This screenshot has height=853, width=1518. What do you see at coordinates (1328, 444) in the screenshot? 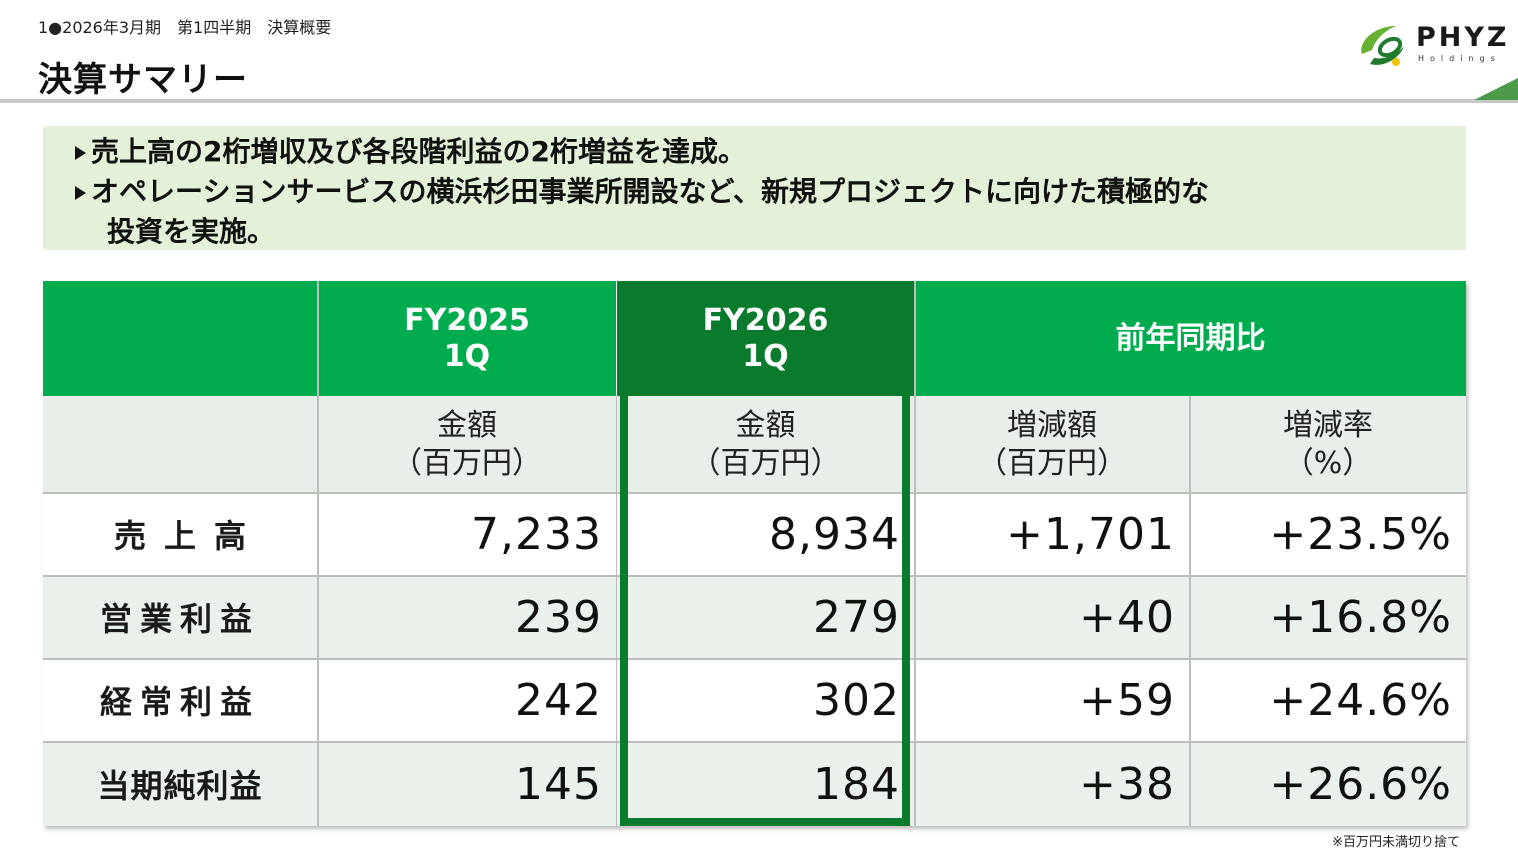
I see `subheader-rate: 増減率 （%）` at bounding box center [1328, 444].